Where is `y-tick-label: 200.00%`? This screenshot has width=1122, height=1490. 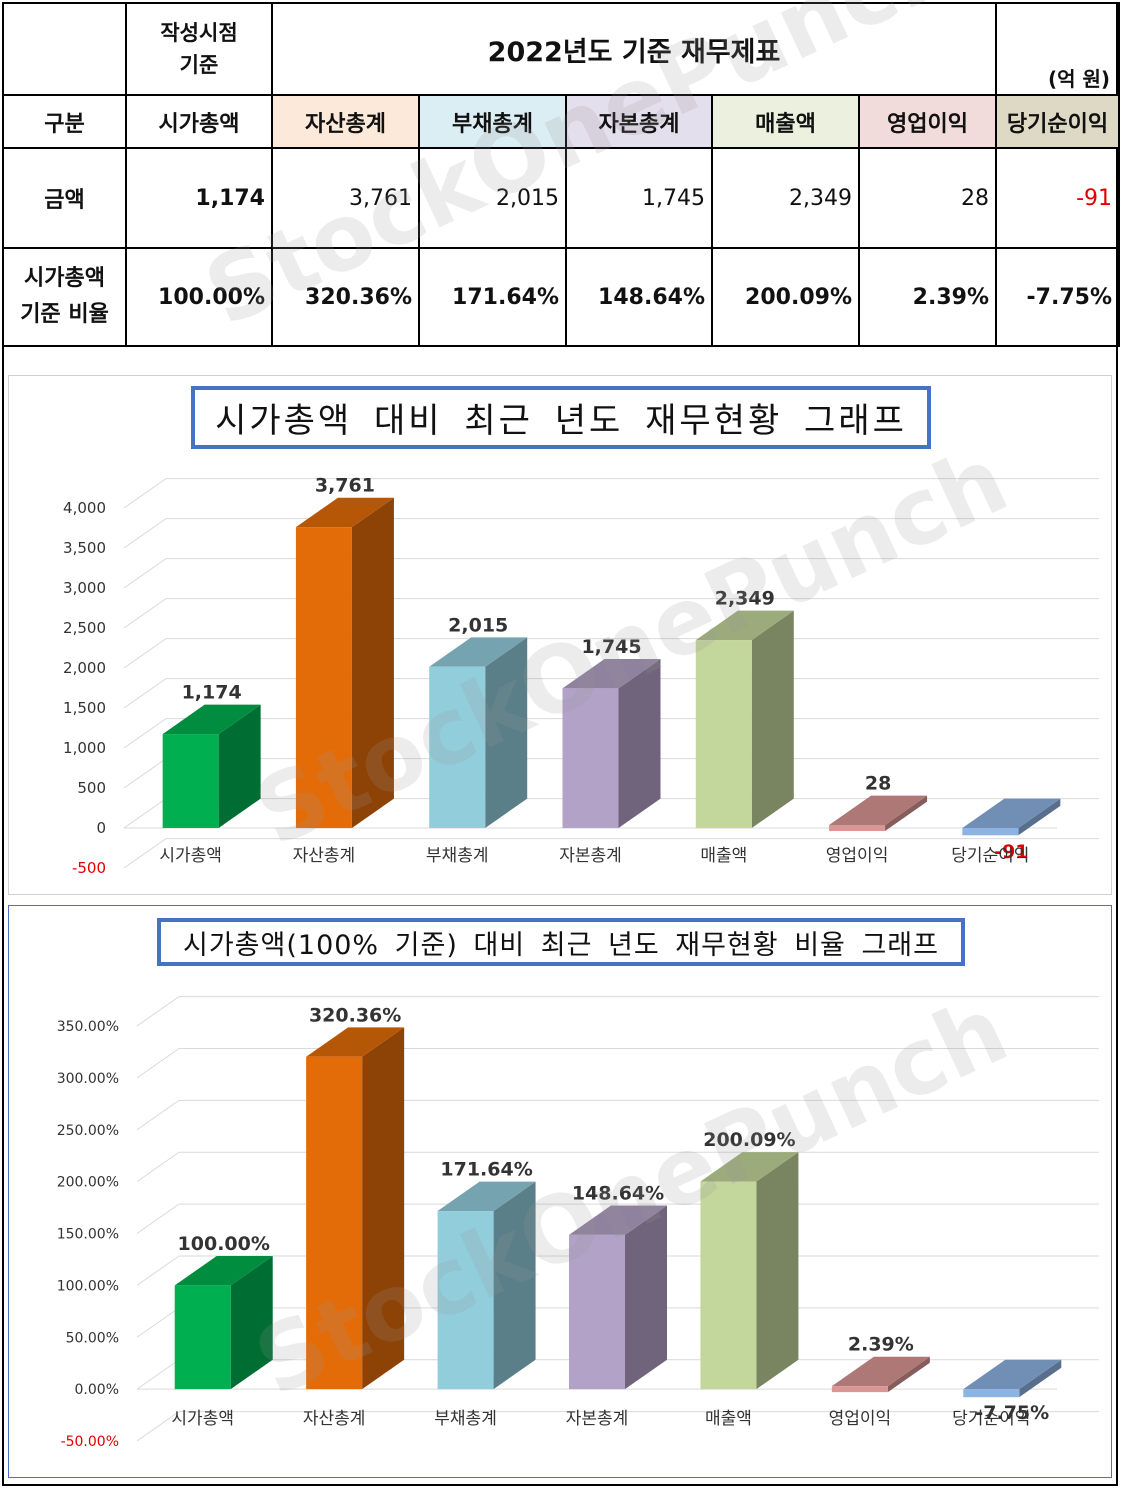 y-tick-label: 200.00% is located at coordinates (88, 1183).